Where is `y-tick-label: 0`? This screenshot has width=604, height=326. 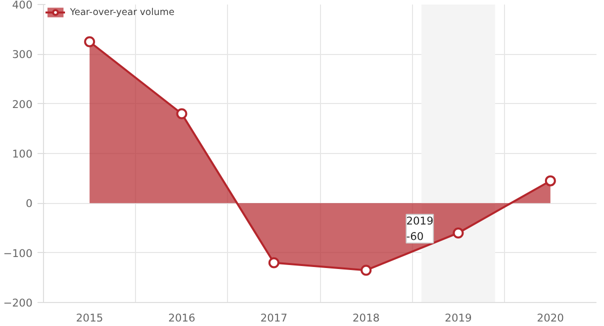
y-tick-label: 0 is located at coordinates (29, 203).